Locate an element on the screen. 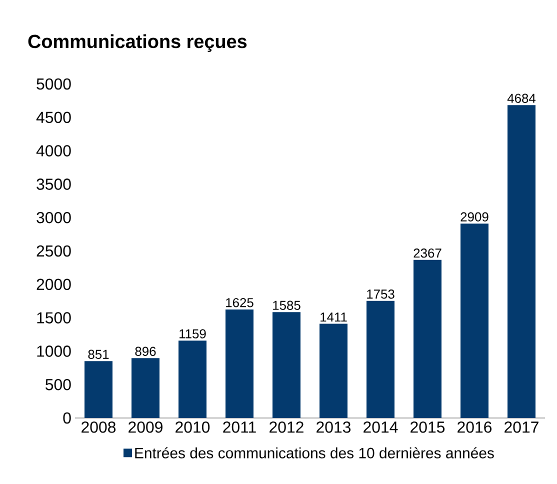 The width and height of the screenshot is (557, 484). y-tick-label: 3500 is located at coordinates (53, 184).